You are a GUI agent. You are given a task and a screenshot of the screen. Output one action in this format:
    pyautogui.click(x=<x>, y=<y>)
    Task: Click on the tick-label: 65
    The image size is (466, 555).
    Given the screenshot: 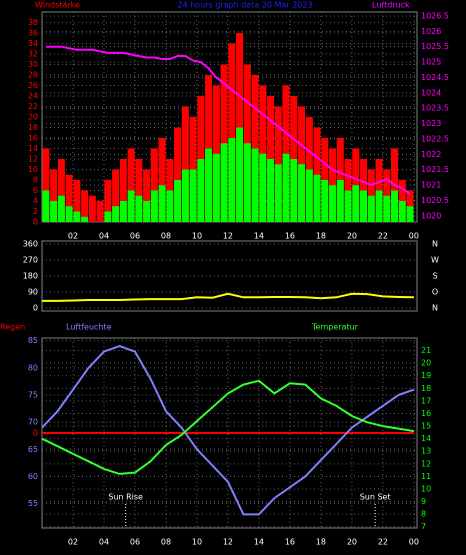 What is the action you would take?
    pyautogui.click(x=33, y=449)
    